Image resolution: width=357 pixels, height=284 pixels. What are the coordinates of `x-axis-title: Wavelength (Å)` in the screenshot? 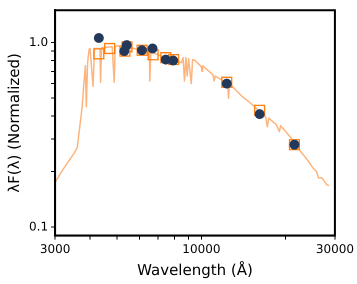 It's located at (195, 269).